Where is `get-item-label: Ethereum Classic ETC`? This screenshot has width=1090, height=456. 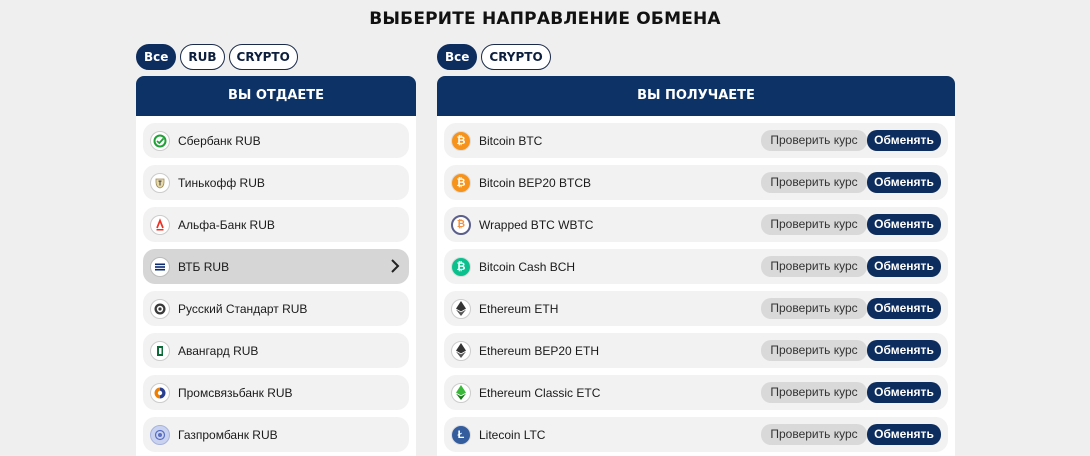
get-item-label: Ethereum Classic ETC is located at coordinates (540, 392).